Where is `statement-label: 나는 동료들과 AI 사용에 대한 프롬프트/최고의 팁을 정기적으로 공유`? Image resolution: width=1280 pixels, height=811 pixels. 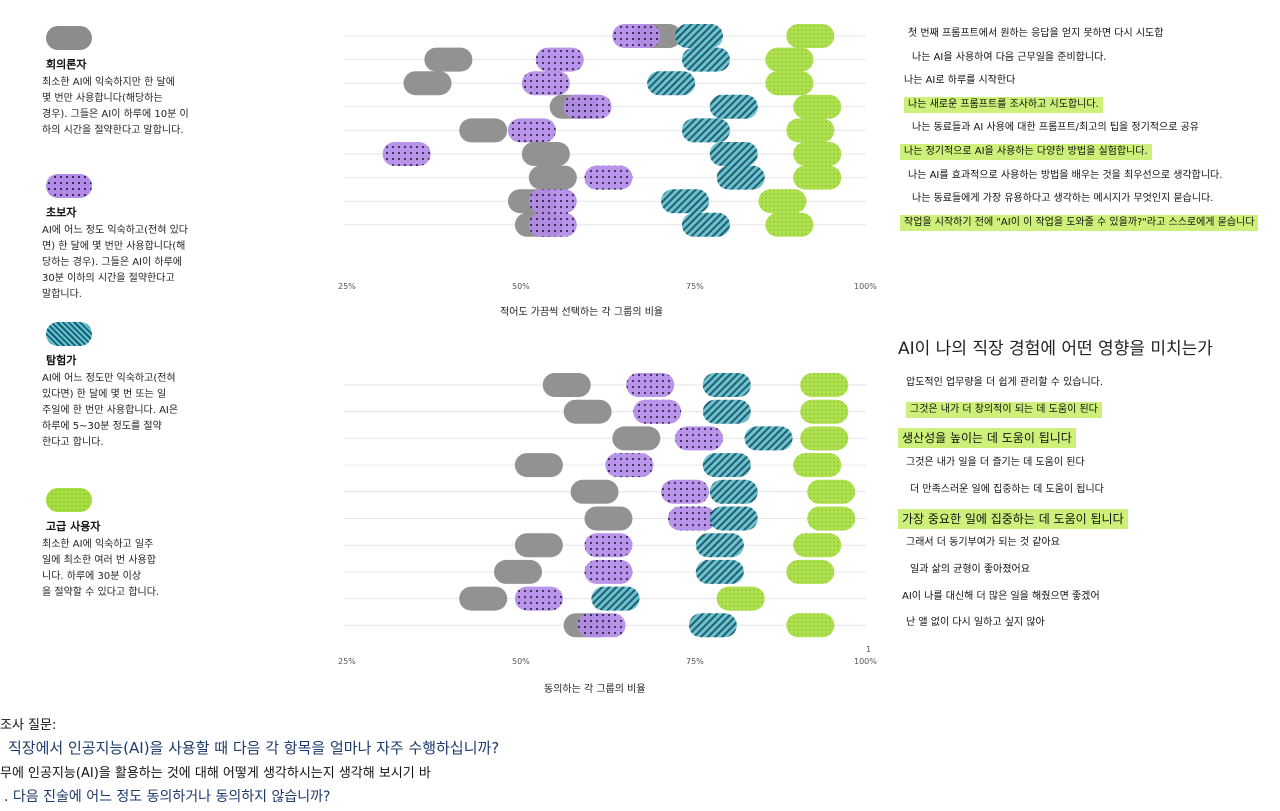 statement-label: 나는 동료들과 AI 사용에 대한 프롬프트/최고의 팁을 정기적으로 공유 is located at coordinates (1055, 128).